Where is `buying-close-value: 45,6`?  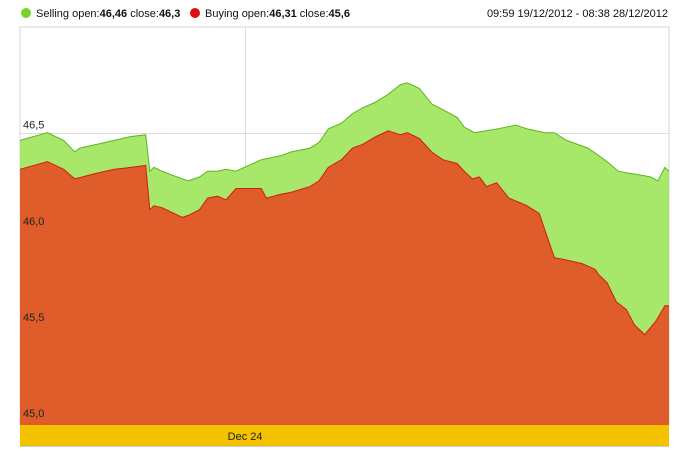
buying-close-value: 45,6 is located at coordinates (339, 14).